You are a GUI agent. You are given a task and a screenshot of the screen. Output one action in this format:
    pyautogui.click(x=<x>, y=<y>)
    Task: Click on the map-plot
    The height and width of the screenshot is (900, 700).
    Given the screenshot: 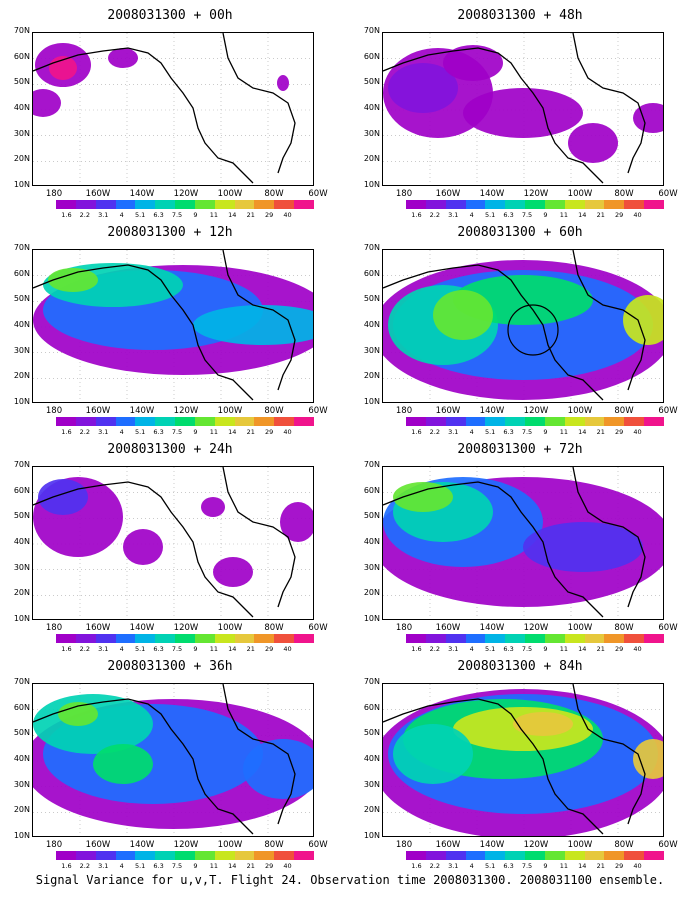 What is the action you would take?
    pyautogui.click(x=173, y=543)
    